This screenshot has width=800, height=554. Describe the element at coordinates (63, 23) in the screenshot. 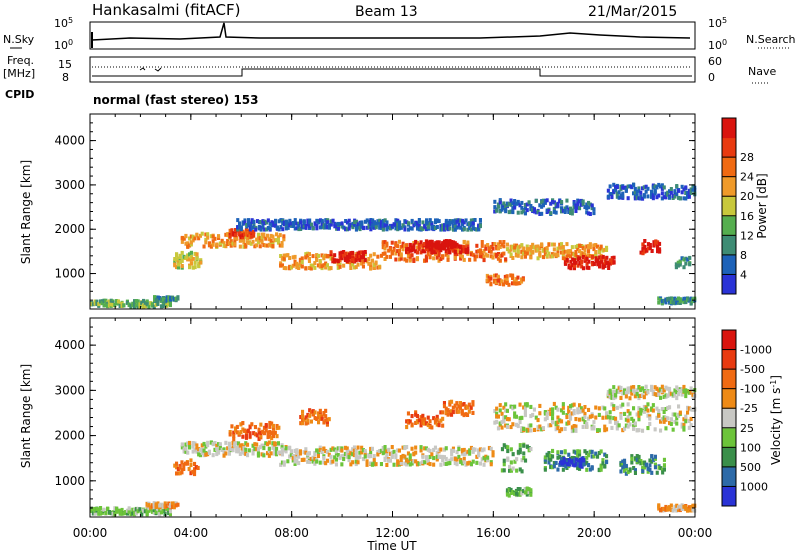

I see `n-sky-tick-top: 105` at that location.